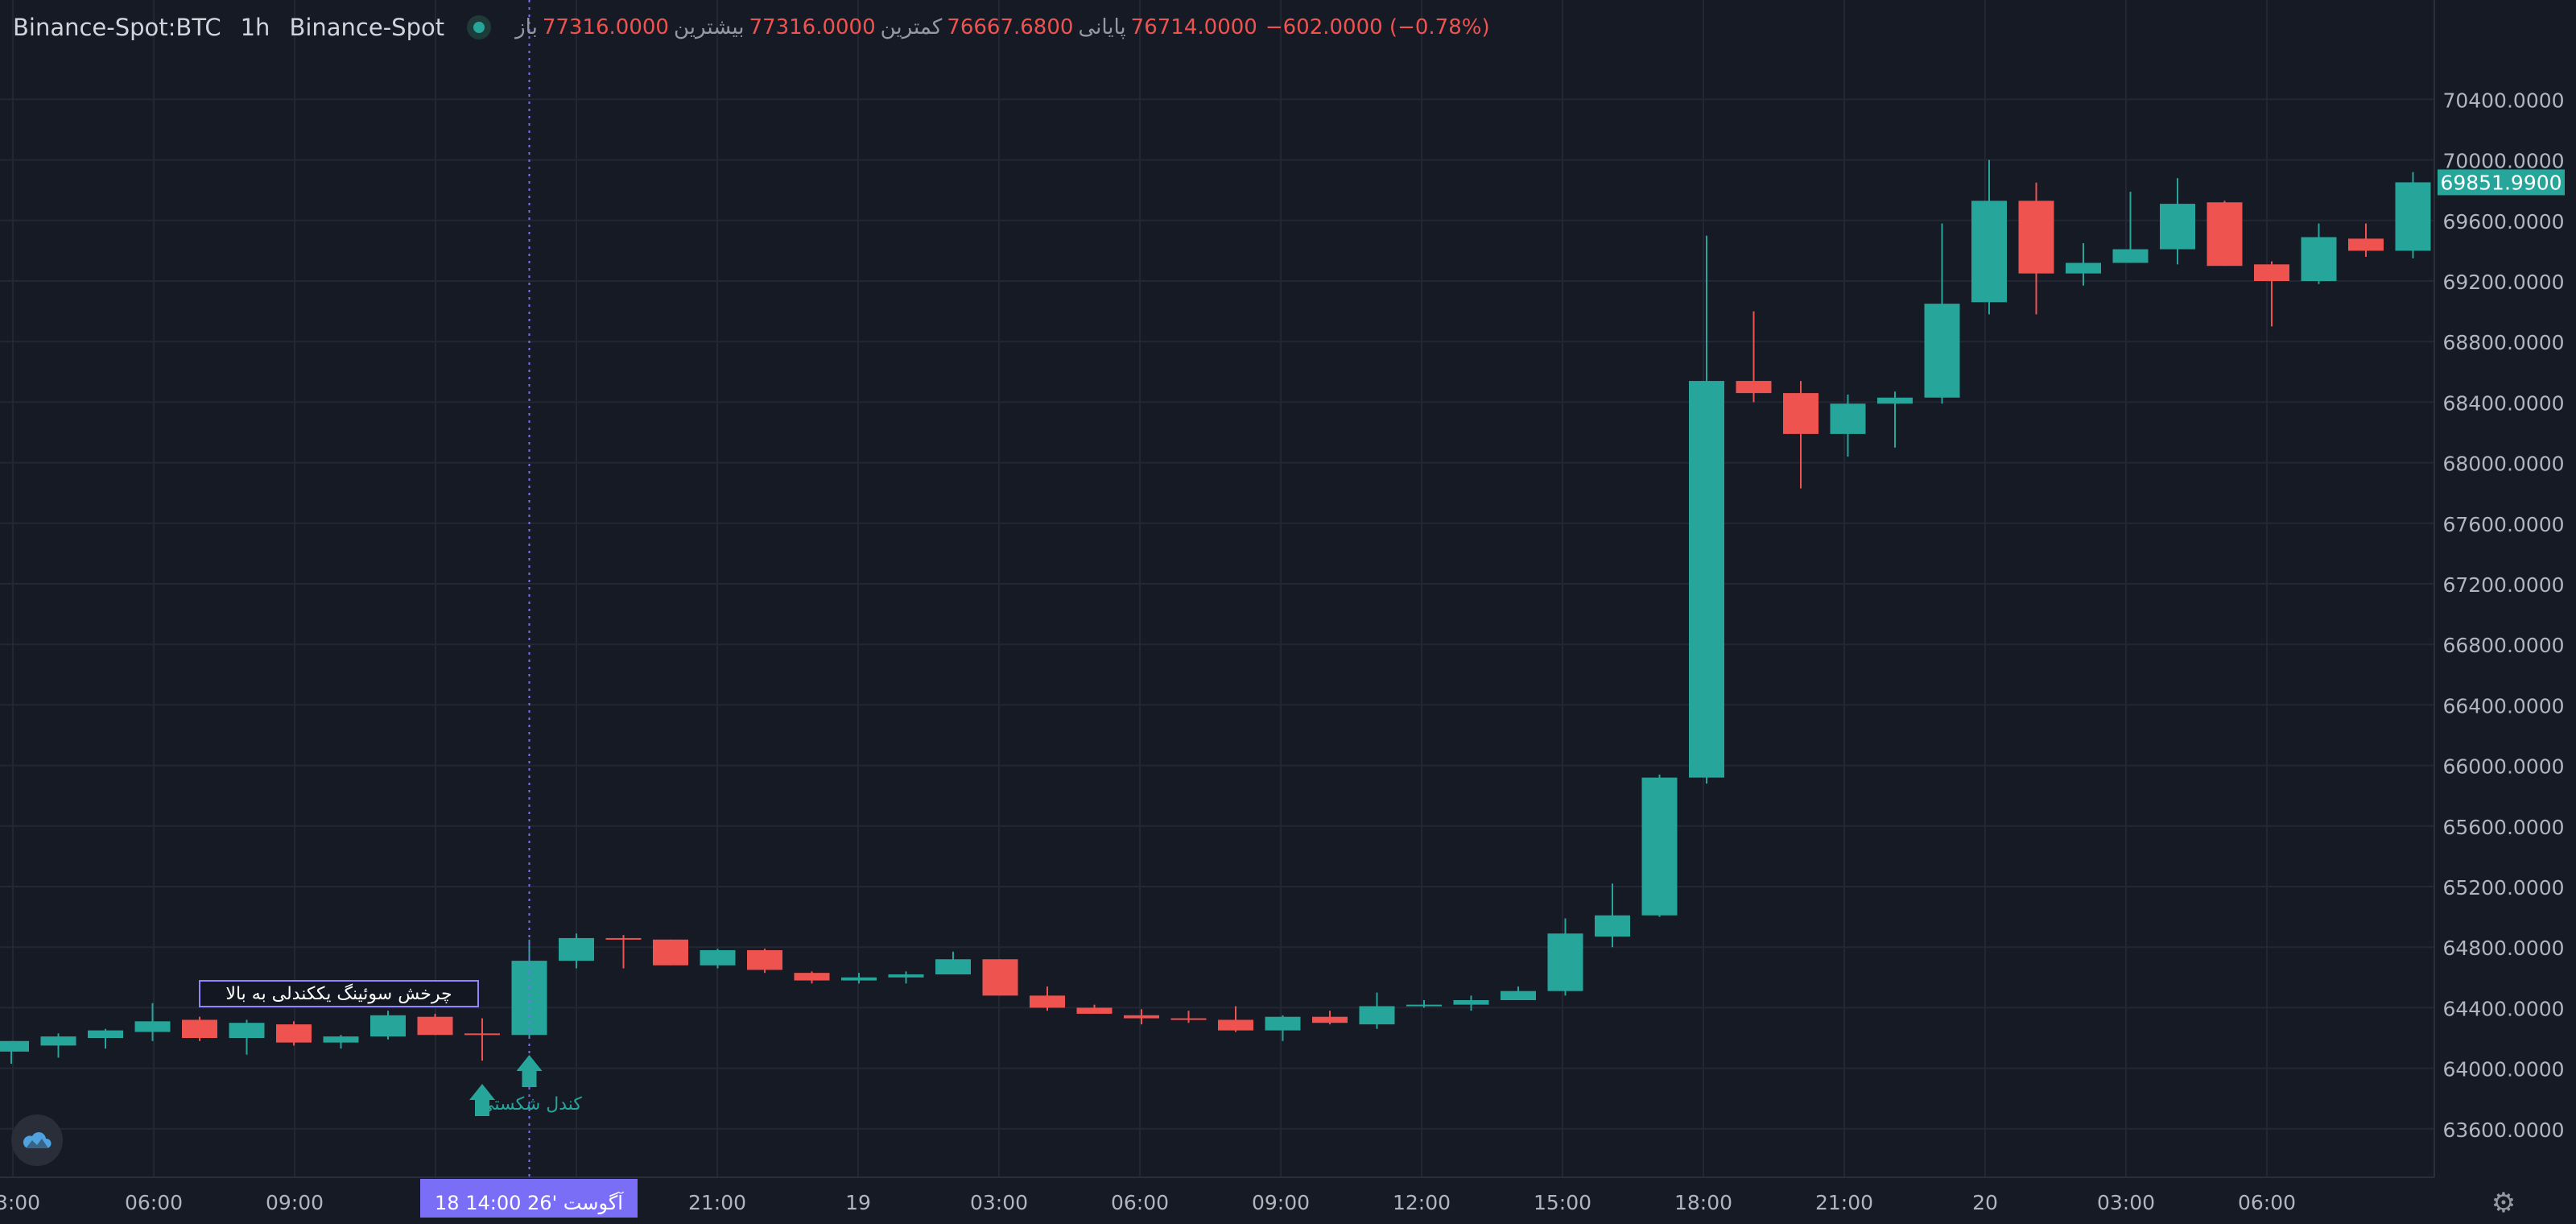 This screenshot has height=1224, width=2576. Describe the element at coordinates (526, 27) in the screenshot. I see `open-label: باز` at that location.